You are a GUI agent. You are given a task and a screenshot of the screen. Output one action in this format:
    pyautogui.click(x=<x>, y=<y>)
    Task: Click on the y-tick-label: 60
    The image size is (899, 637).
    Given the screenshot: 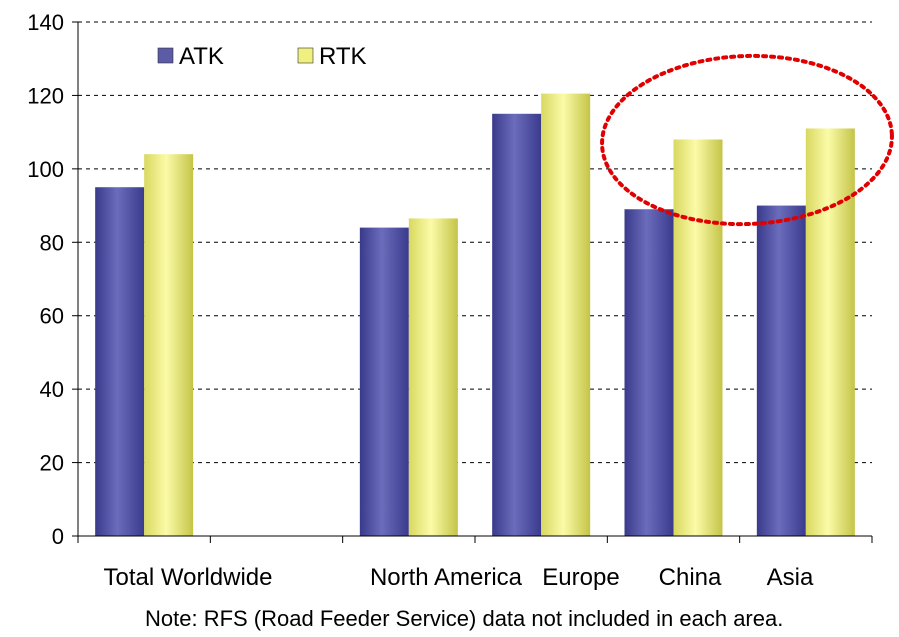 What is the action you would take?
    pyautogui.click(x=52, y=316)
    